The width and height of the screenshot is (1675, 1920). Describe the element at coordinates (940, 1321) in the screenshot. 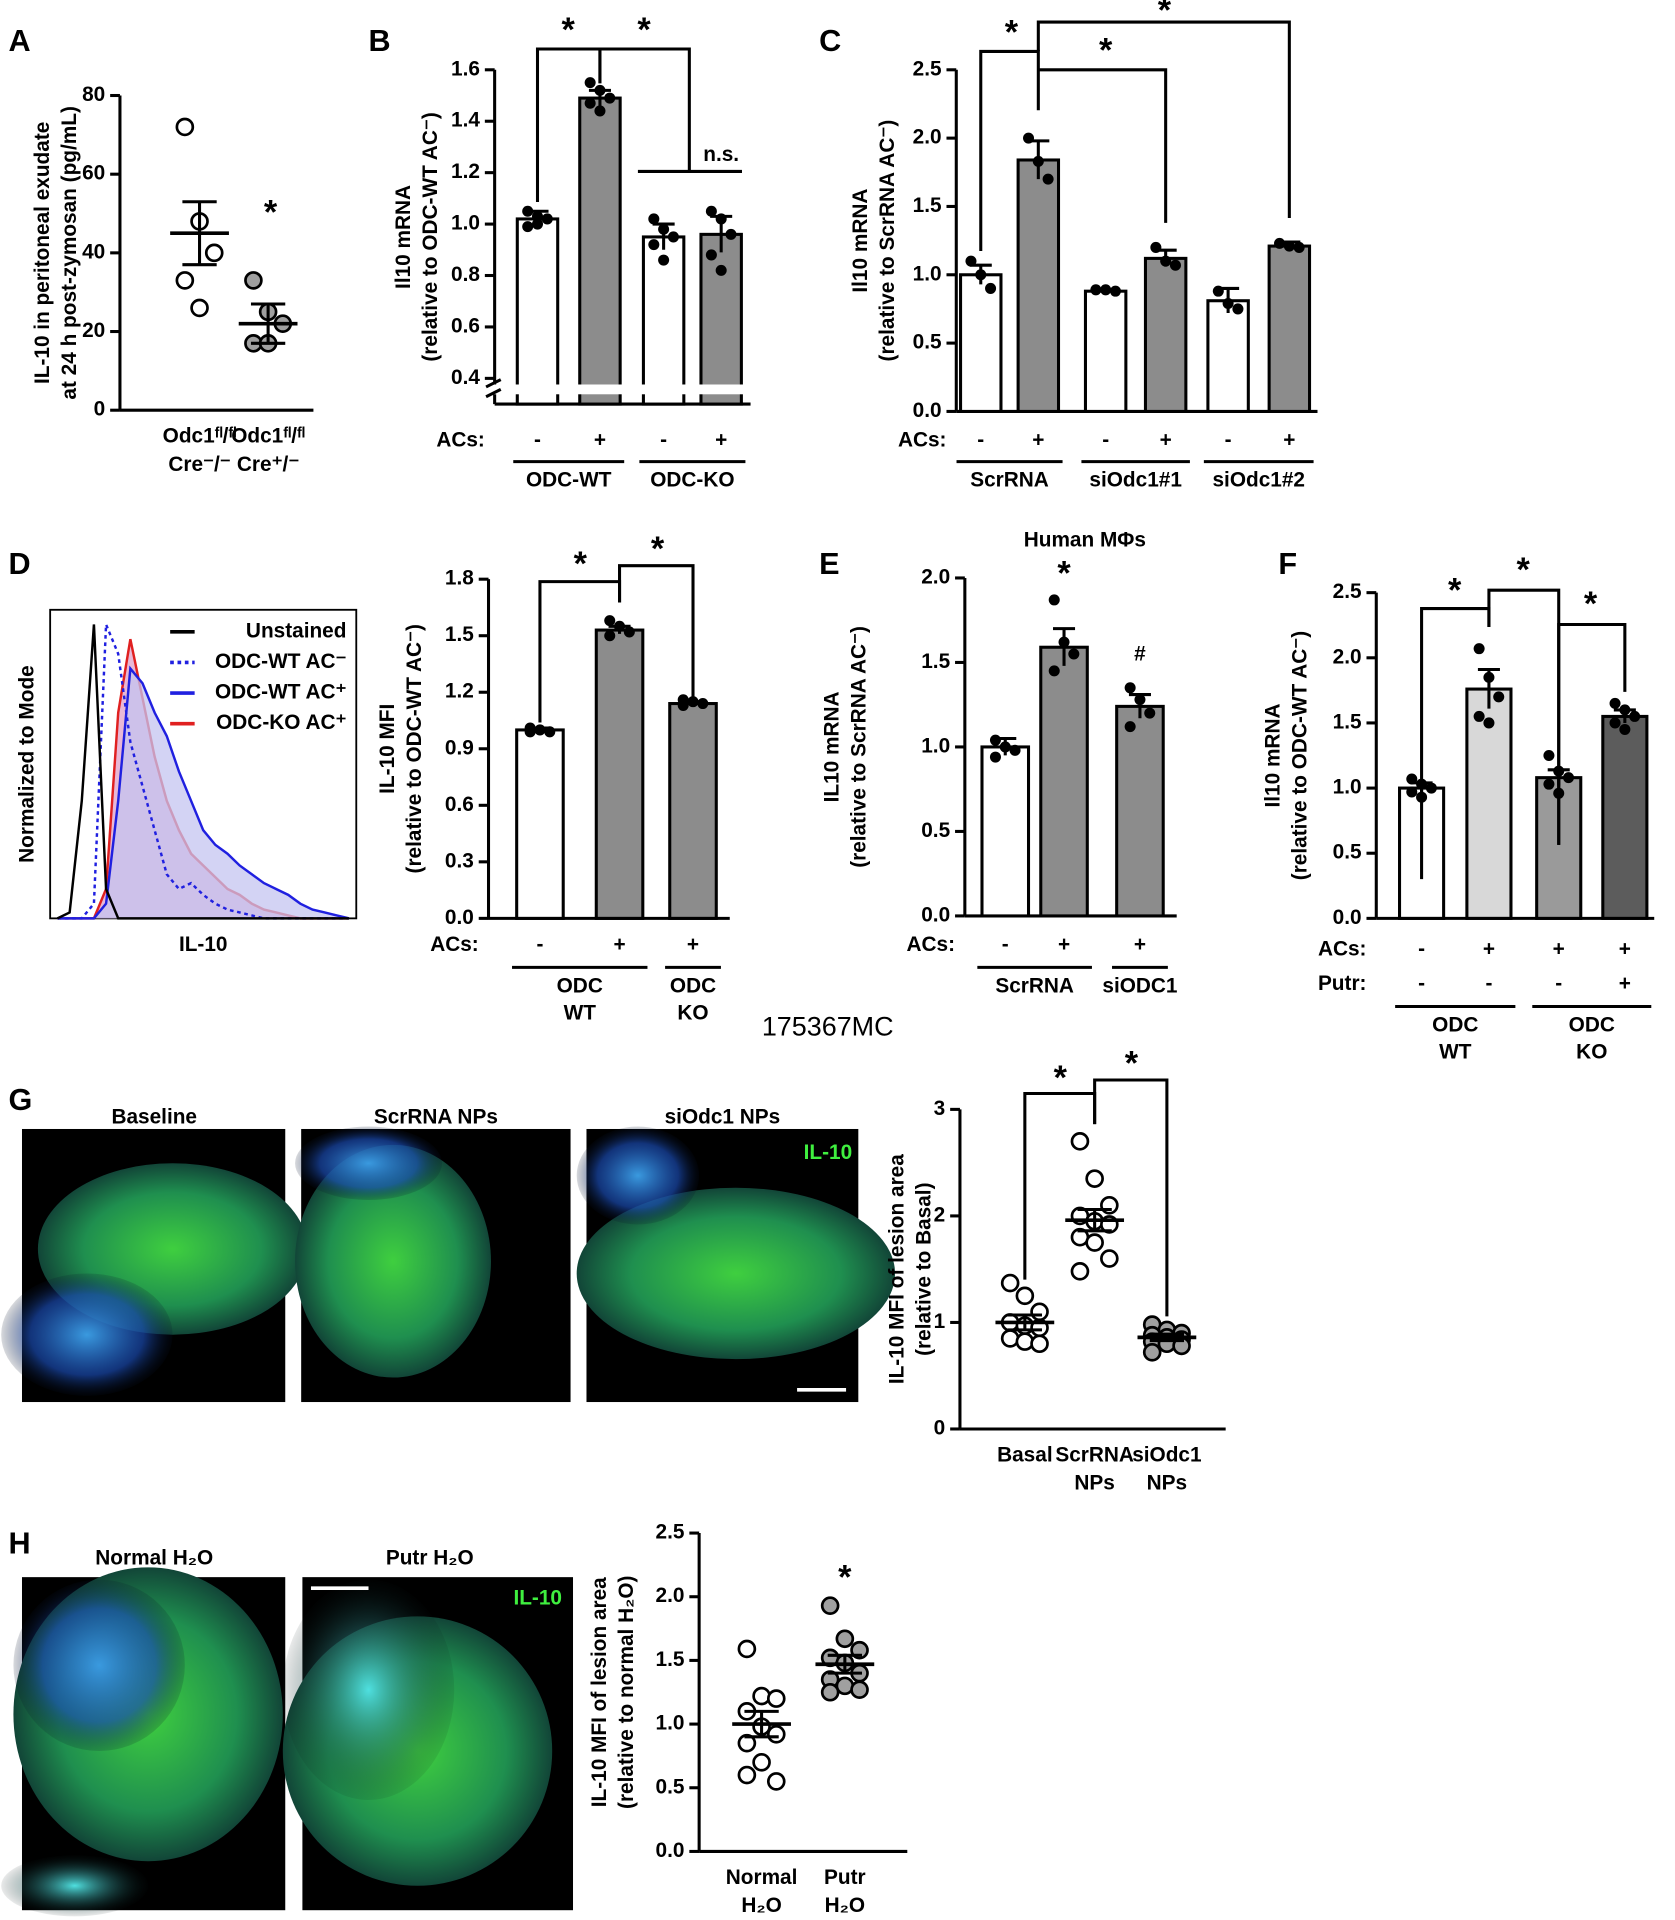

I see `y-tick-label: 1` at that location.